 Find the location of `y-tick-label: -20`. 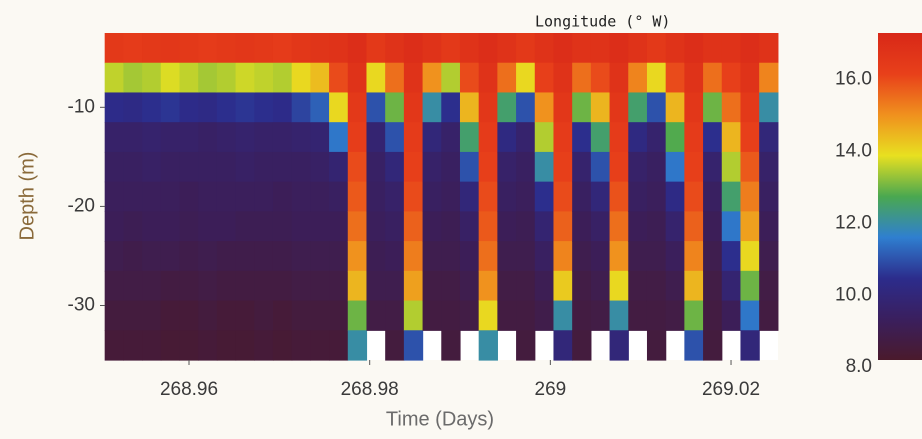

y-tick-label: -20 is located at coordinates (81, 205).